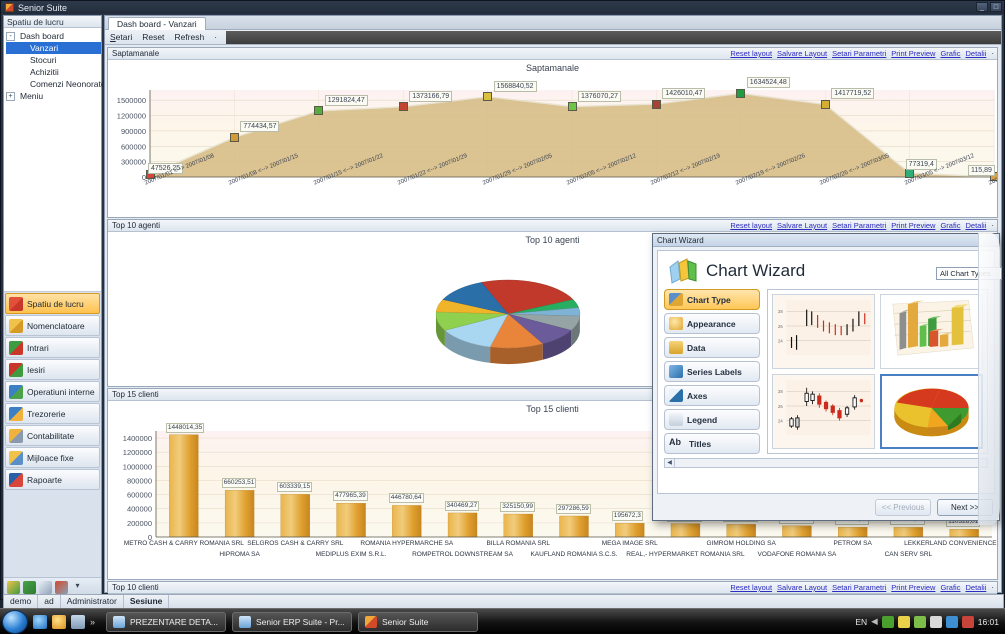 This screenshot has width=1005, height=634. Describe the element at coordinates (670, 463) in the screenshot. I see `scroll-left-icon: ◀` at that location.